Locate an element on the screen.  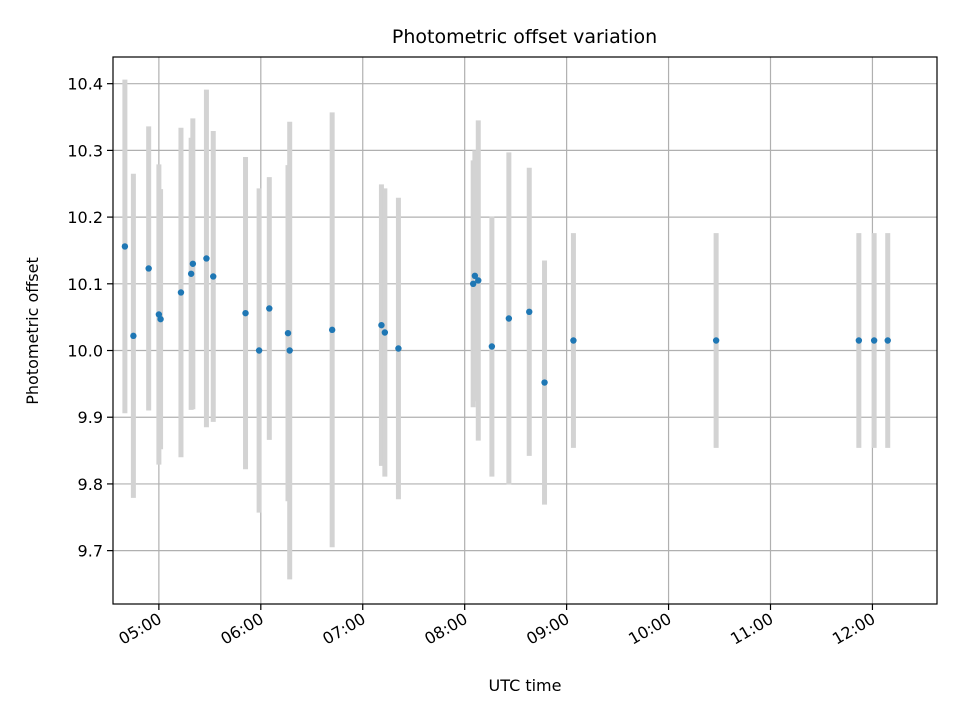
y-tick-label: 10.0 is located at coordinates (85, 351).